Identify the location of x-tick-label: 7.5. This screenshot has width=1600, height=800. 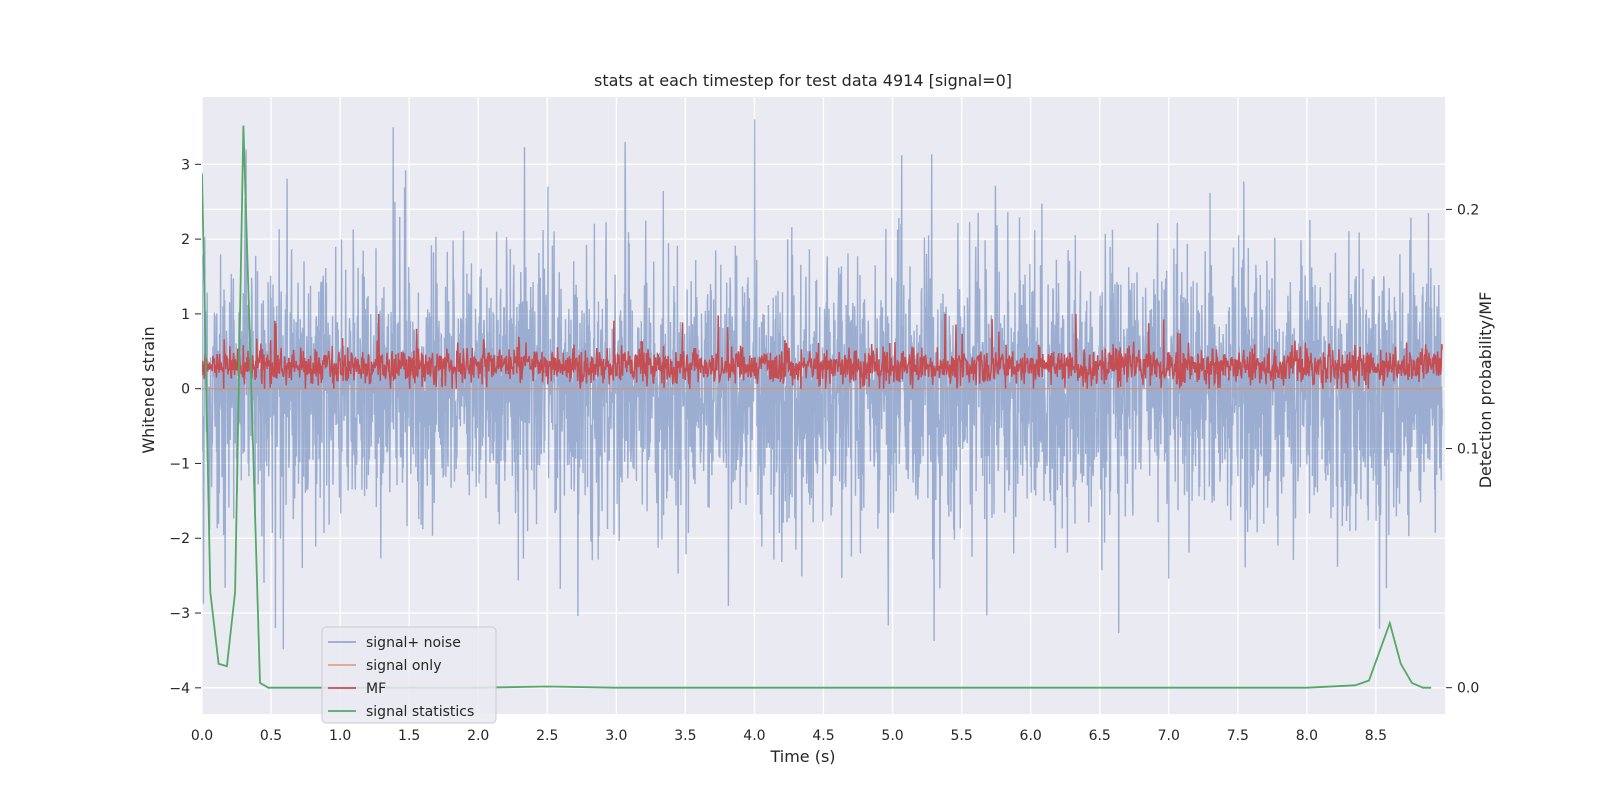
(1238, 736).